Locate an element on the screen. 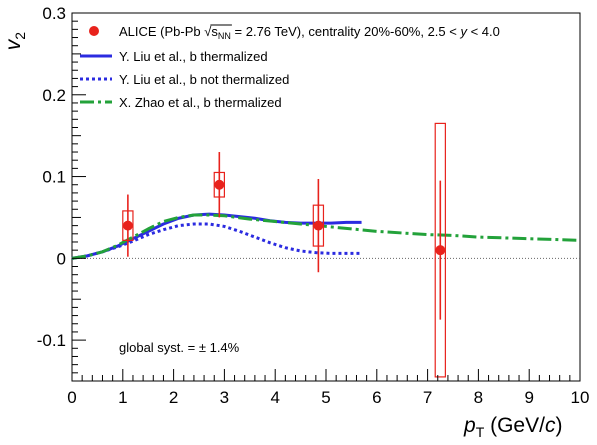 The height and width of the screenshot is (445, 597). y-title-v: v is located at coordinates (13, 44).